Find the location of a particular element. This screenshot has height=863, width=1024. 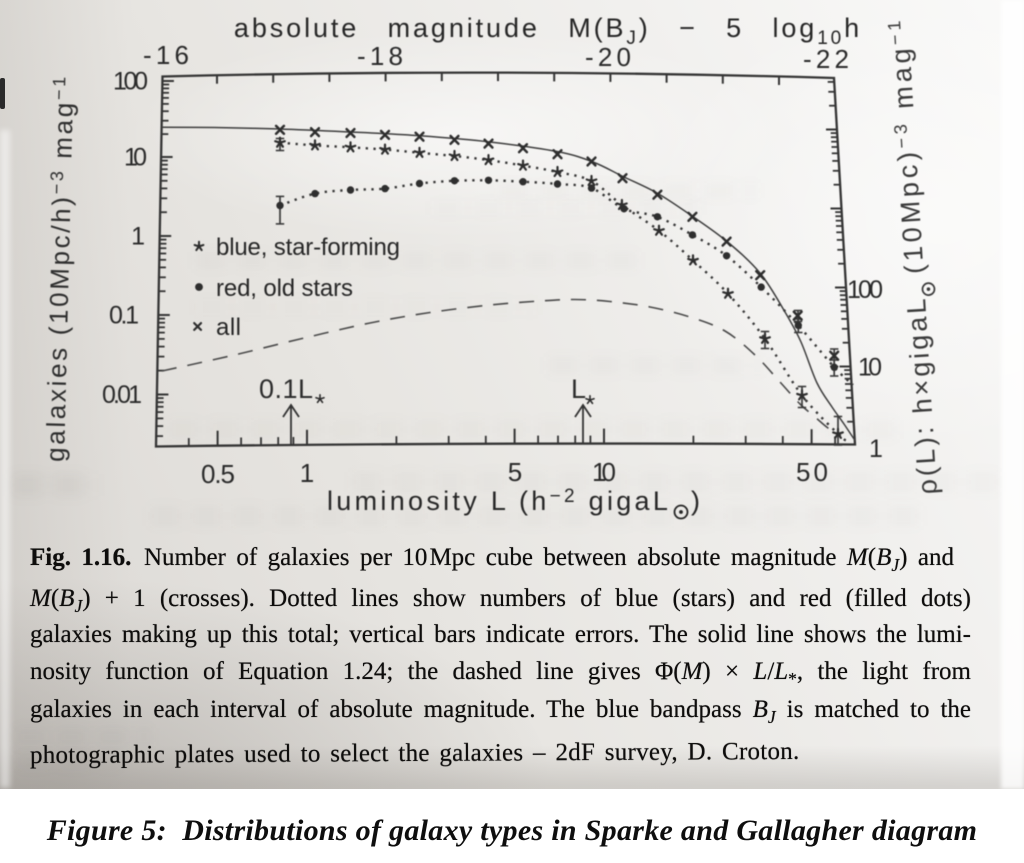

svg-text: 0.1L is located at coordinates (286, 389).